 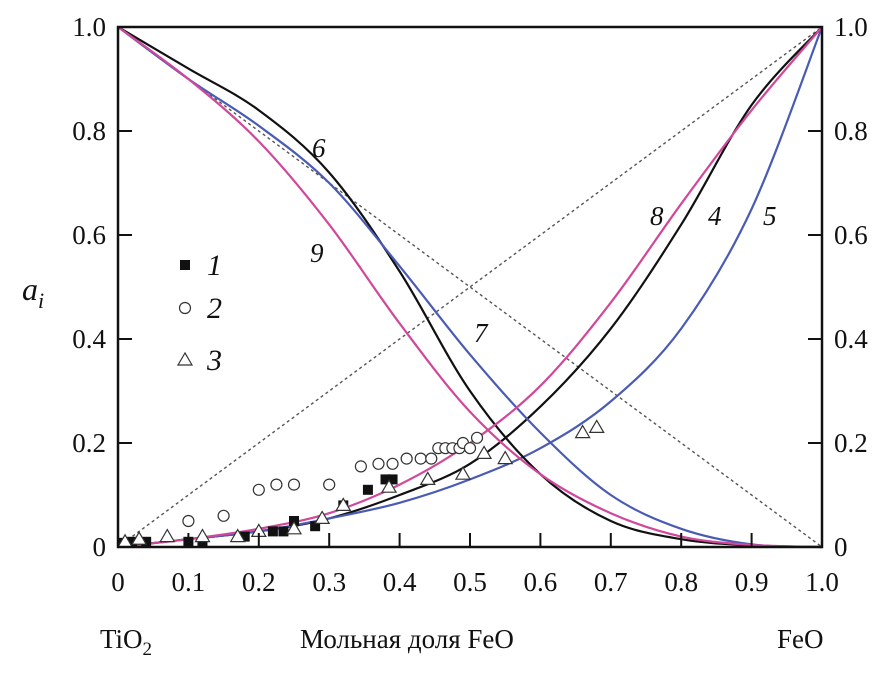 I want to click on x-tick-label: 0.6, so click(x=541, y=582).